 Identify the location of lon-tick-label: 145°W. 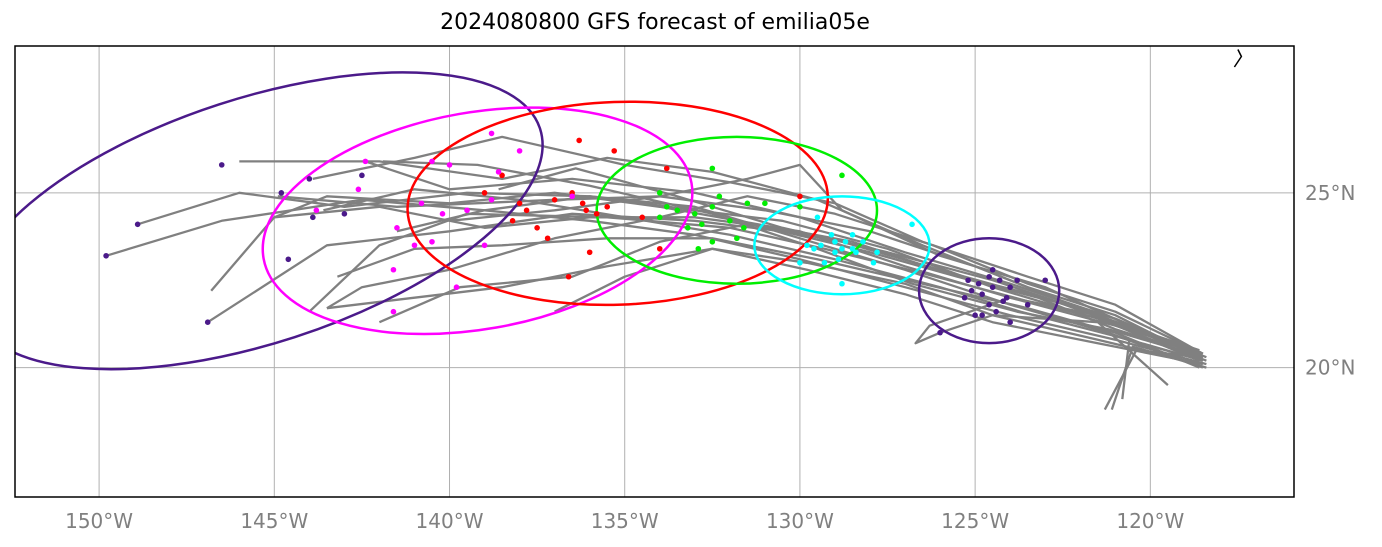
(274, 521).